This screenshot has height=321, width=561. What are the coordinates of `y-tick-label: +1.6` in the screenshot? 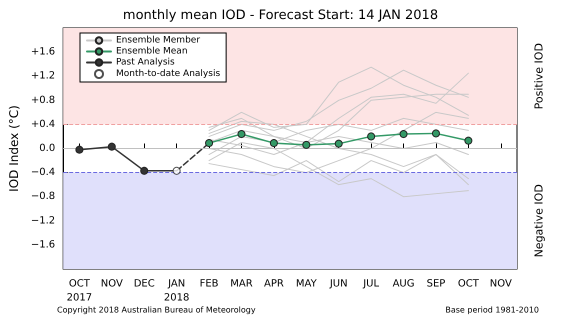 It's located at (43, 52).